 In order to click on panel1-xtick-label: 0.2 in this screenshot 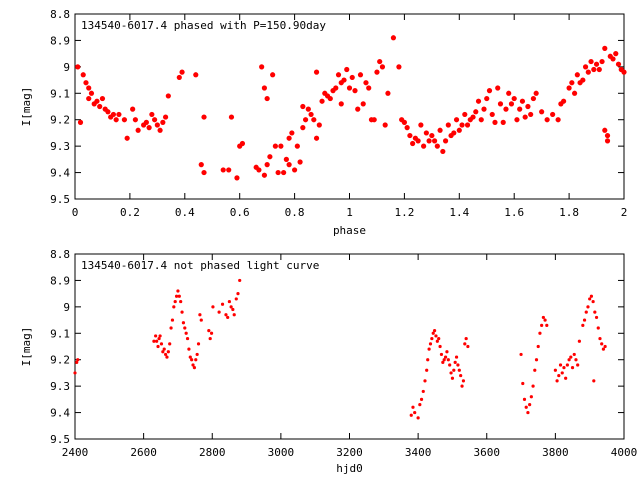, I will do `click(130, 212)`.